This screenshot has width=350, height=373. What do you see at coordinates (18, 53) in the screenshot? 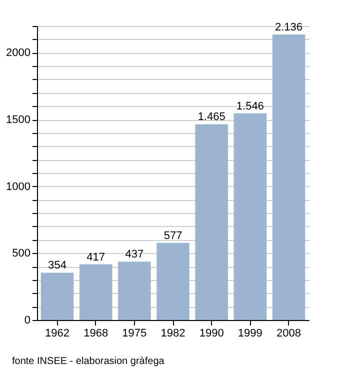
I see `y-tick-label: 2000` at bounding box center [18, 53].